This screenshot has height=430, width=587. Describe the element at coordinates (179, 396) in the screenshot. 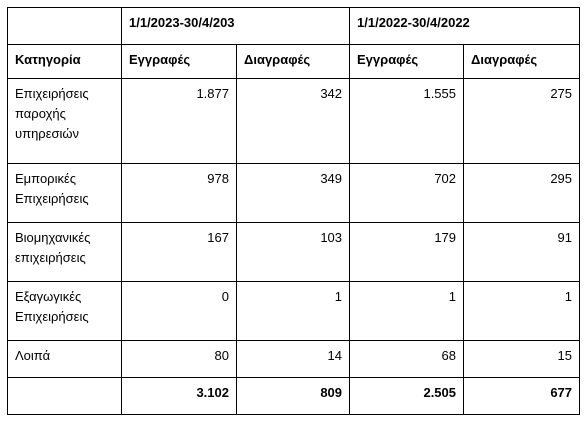

I see `total-cell: 3.102` at that location.